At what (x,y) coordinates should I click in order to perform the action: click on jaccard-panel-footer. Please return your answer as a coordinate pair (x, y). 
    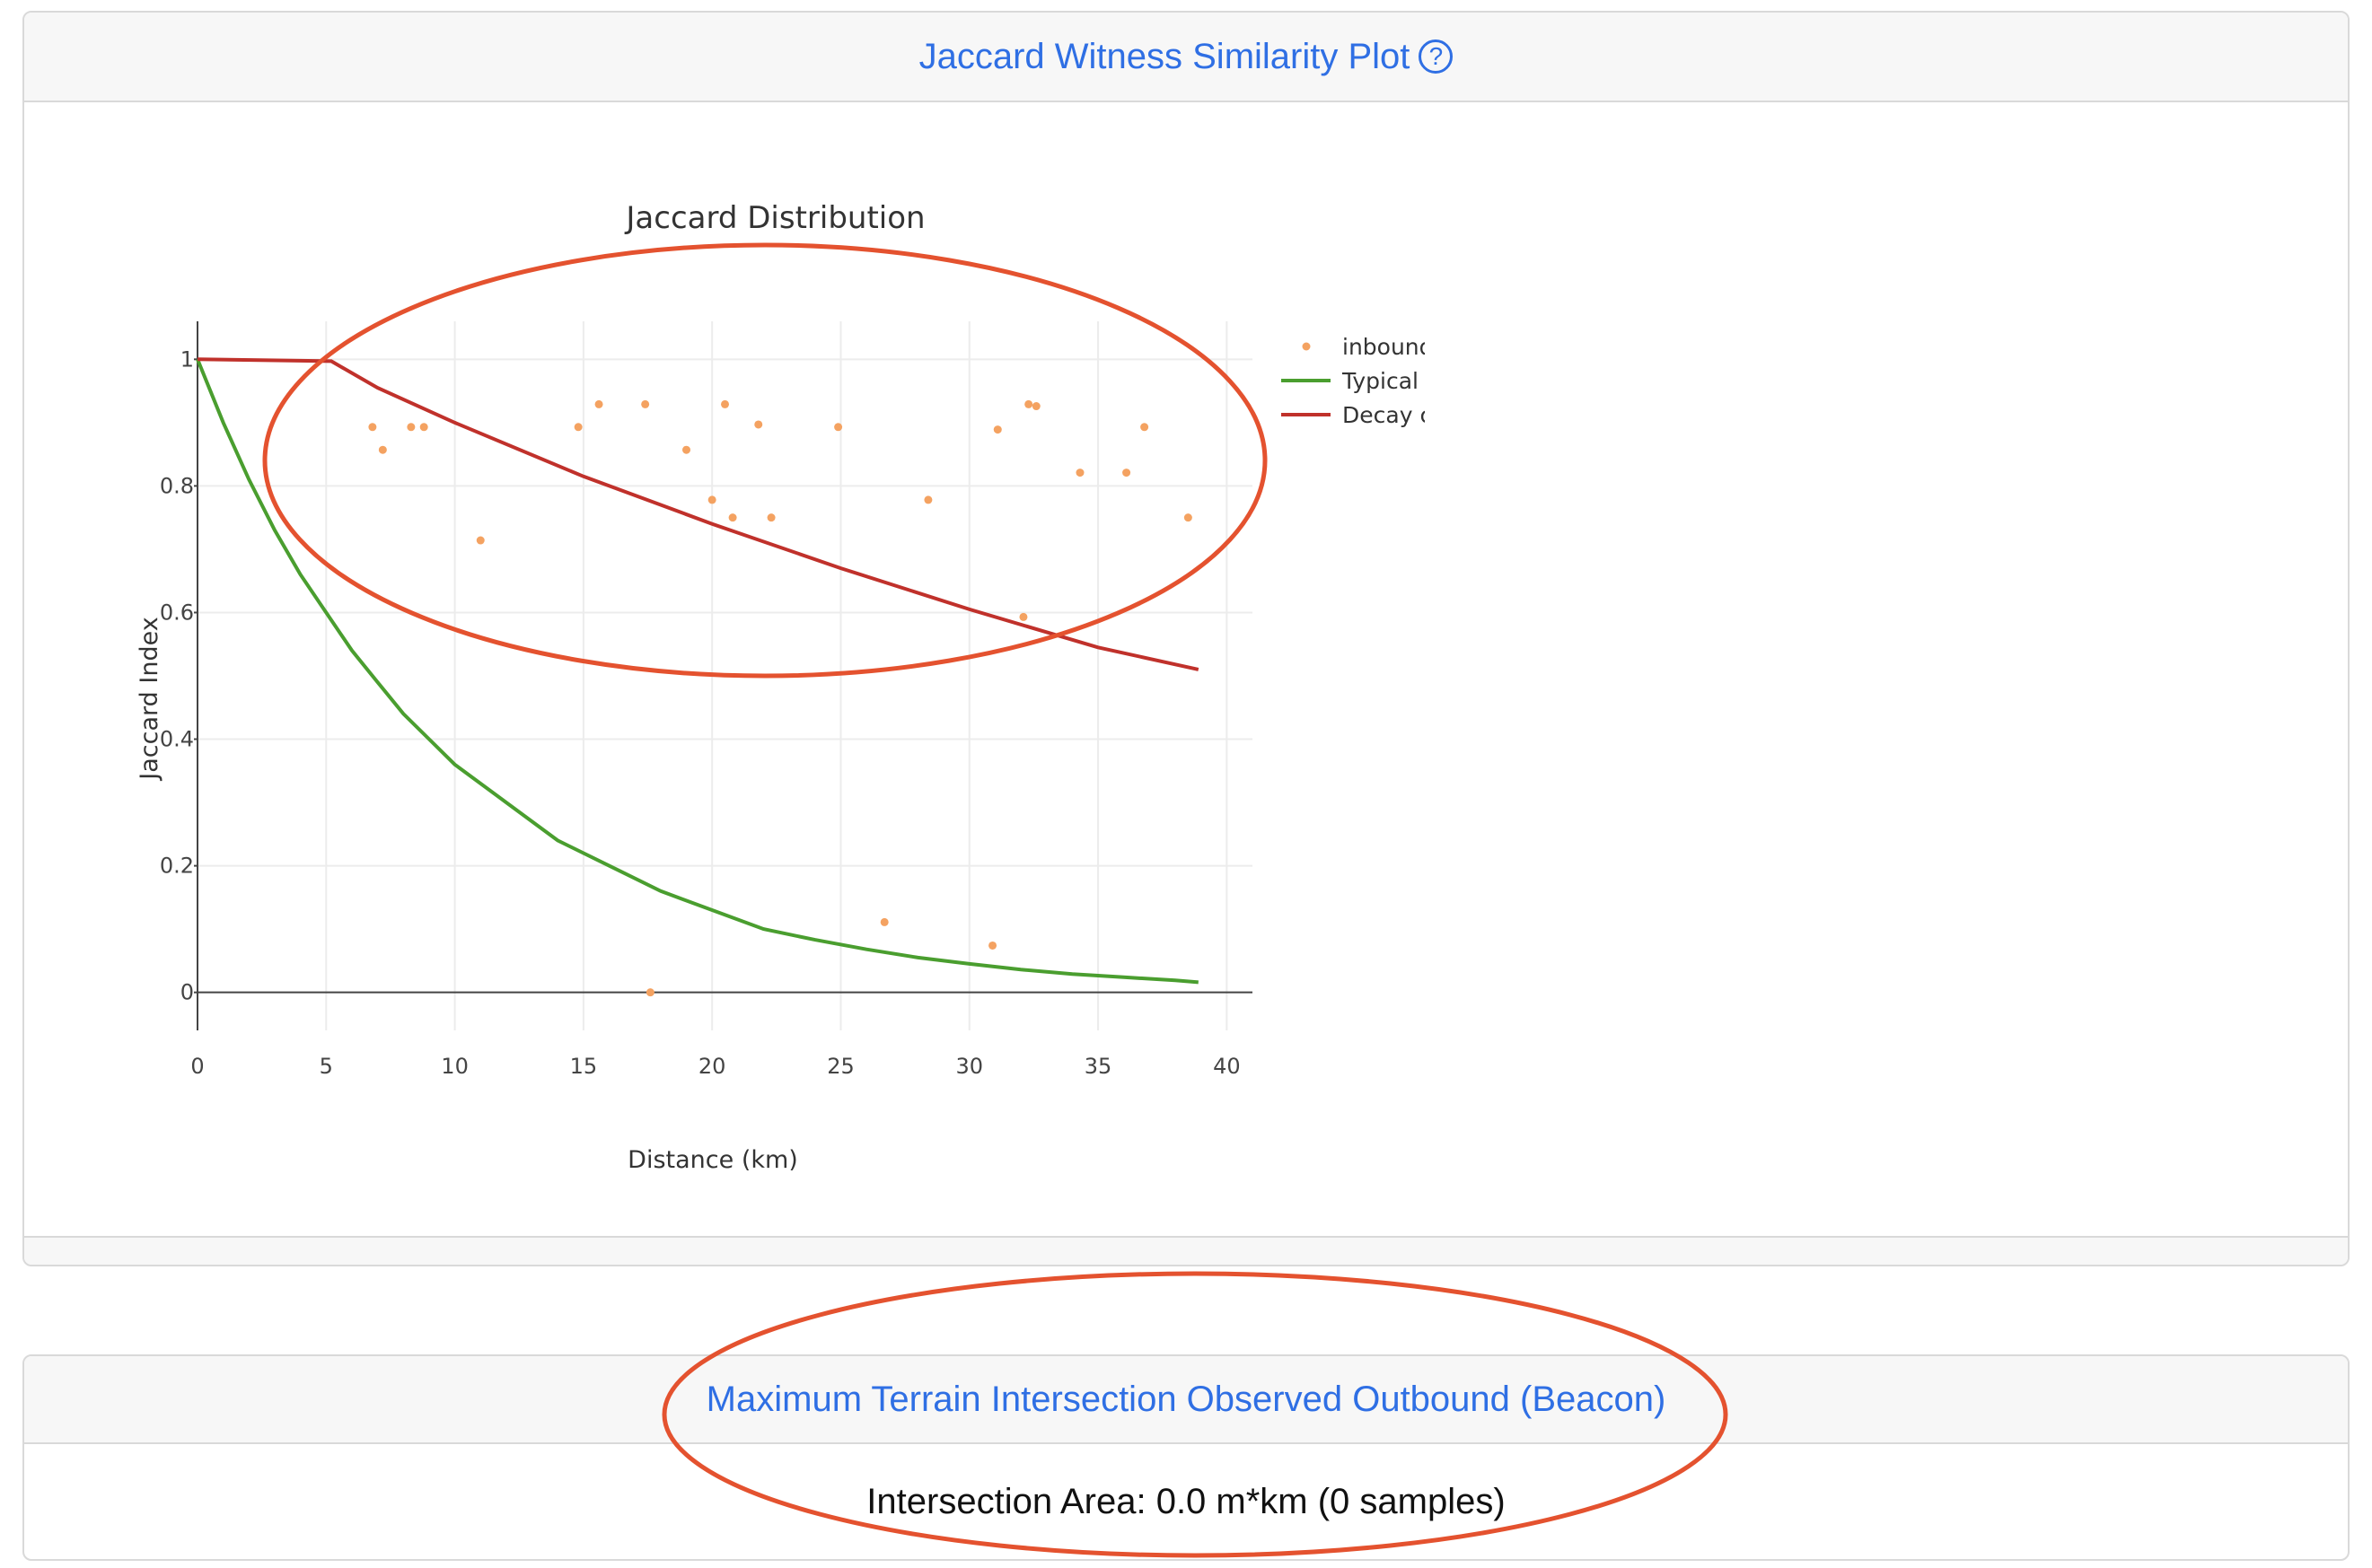
    Looking at the image, I should click on (1186, 1250).